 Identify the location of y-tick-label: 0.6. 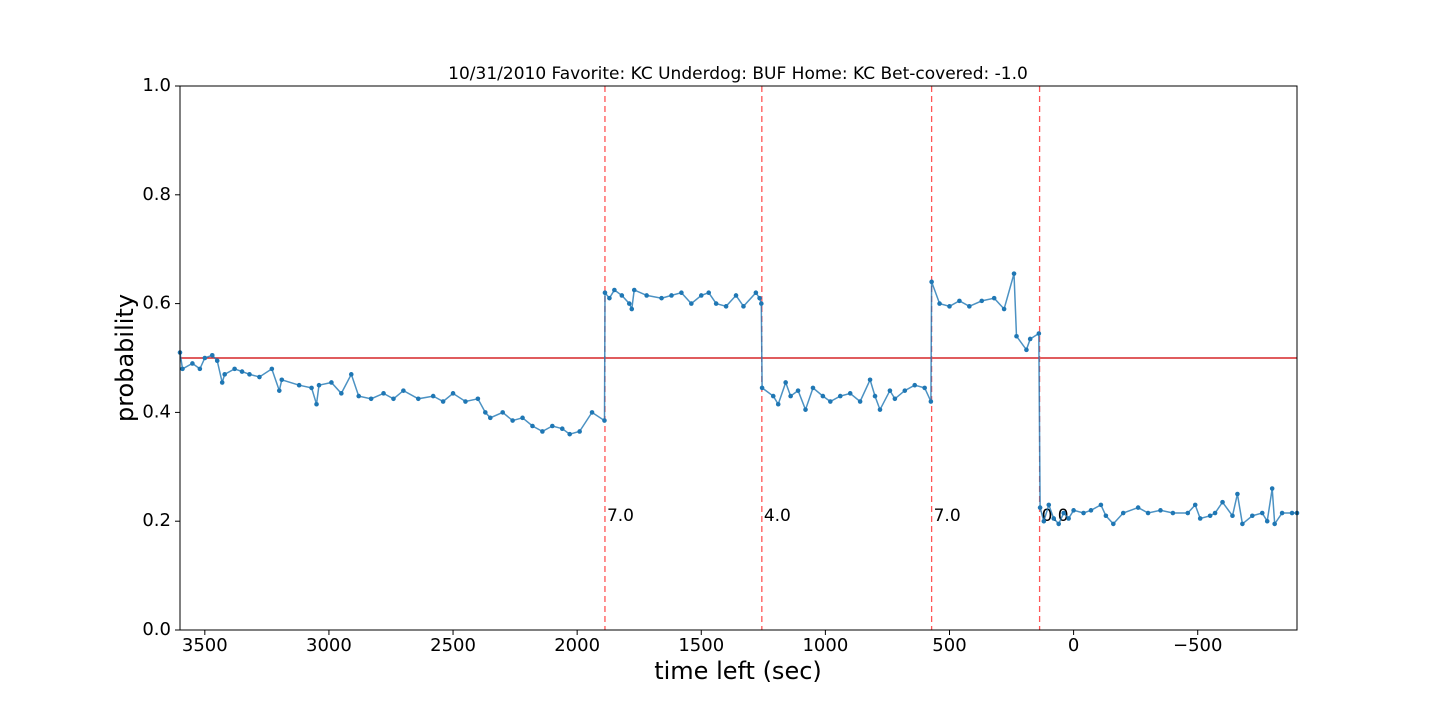
(156, 303).